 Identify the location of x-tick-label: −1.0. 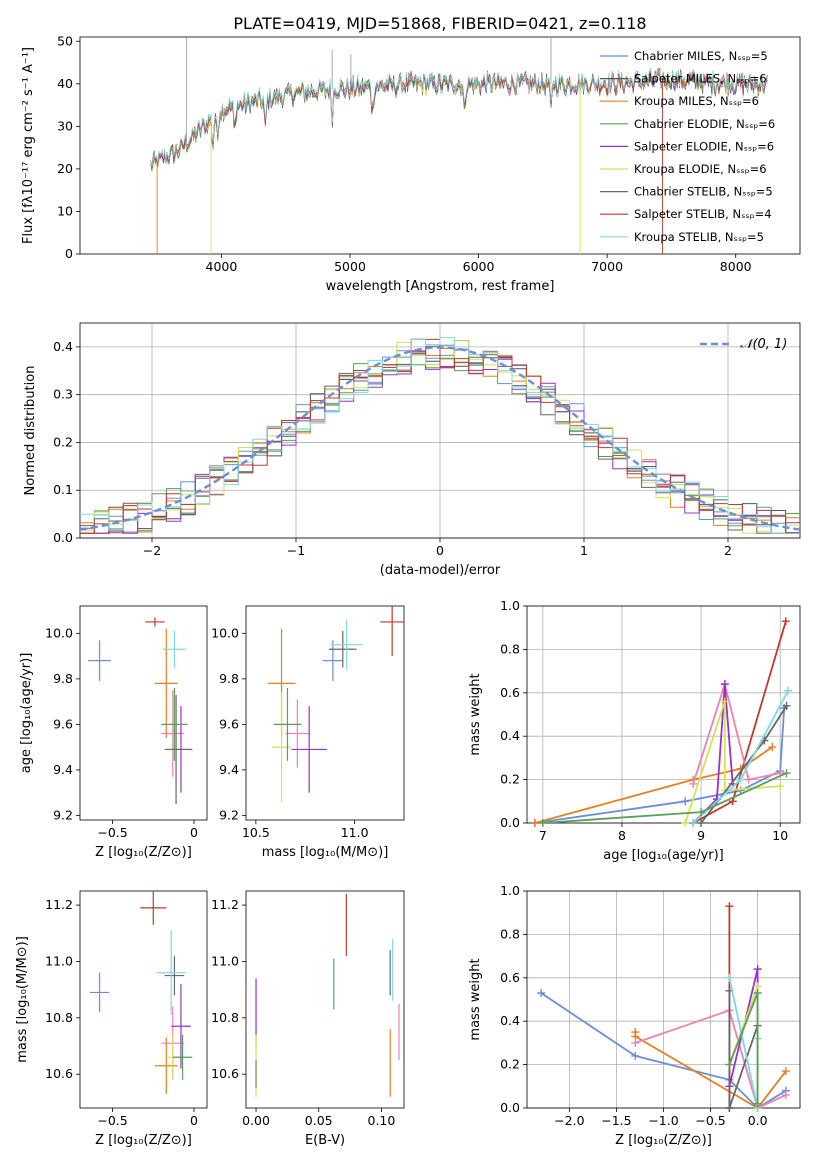
(663, 1120).